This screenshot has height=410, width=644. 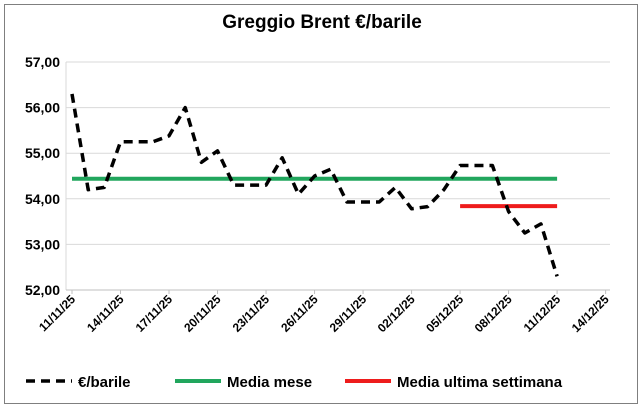 What do you see at coordinates (42, 153) in the screenshot?
I see `y-tick-label: 55,00` at bounding box center [42, 153].